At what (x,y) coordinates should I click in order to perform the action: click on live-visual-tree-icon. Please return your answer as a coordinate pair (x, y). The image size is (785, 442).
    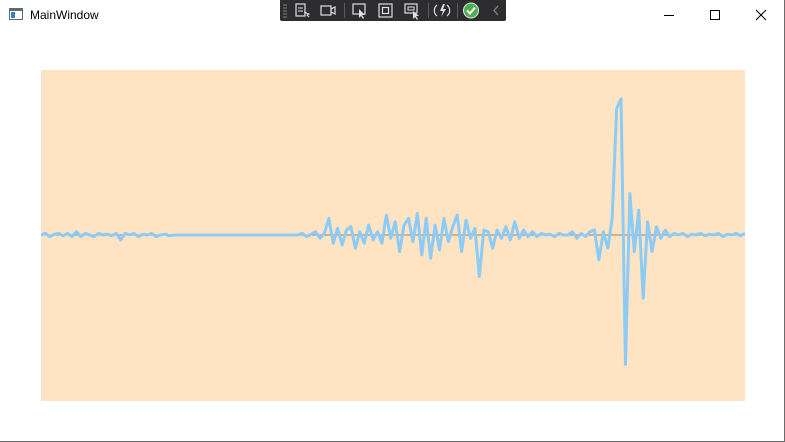
    Looking at the image, I should click on (302, 10).